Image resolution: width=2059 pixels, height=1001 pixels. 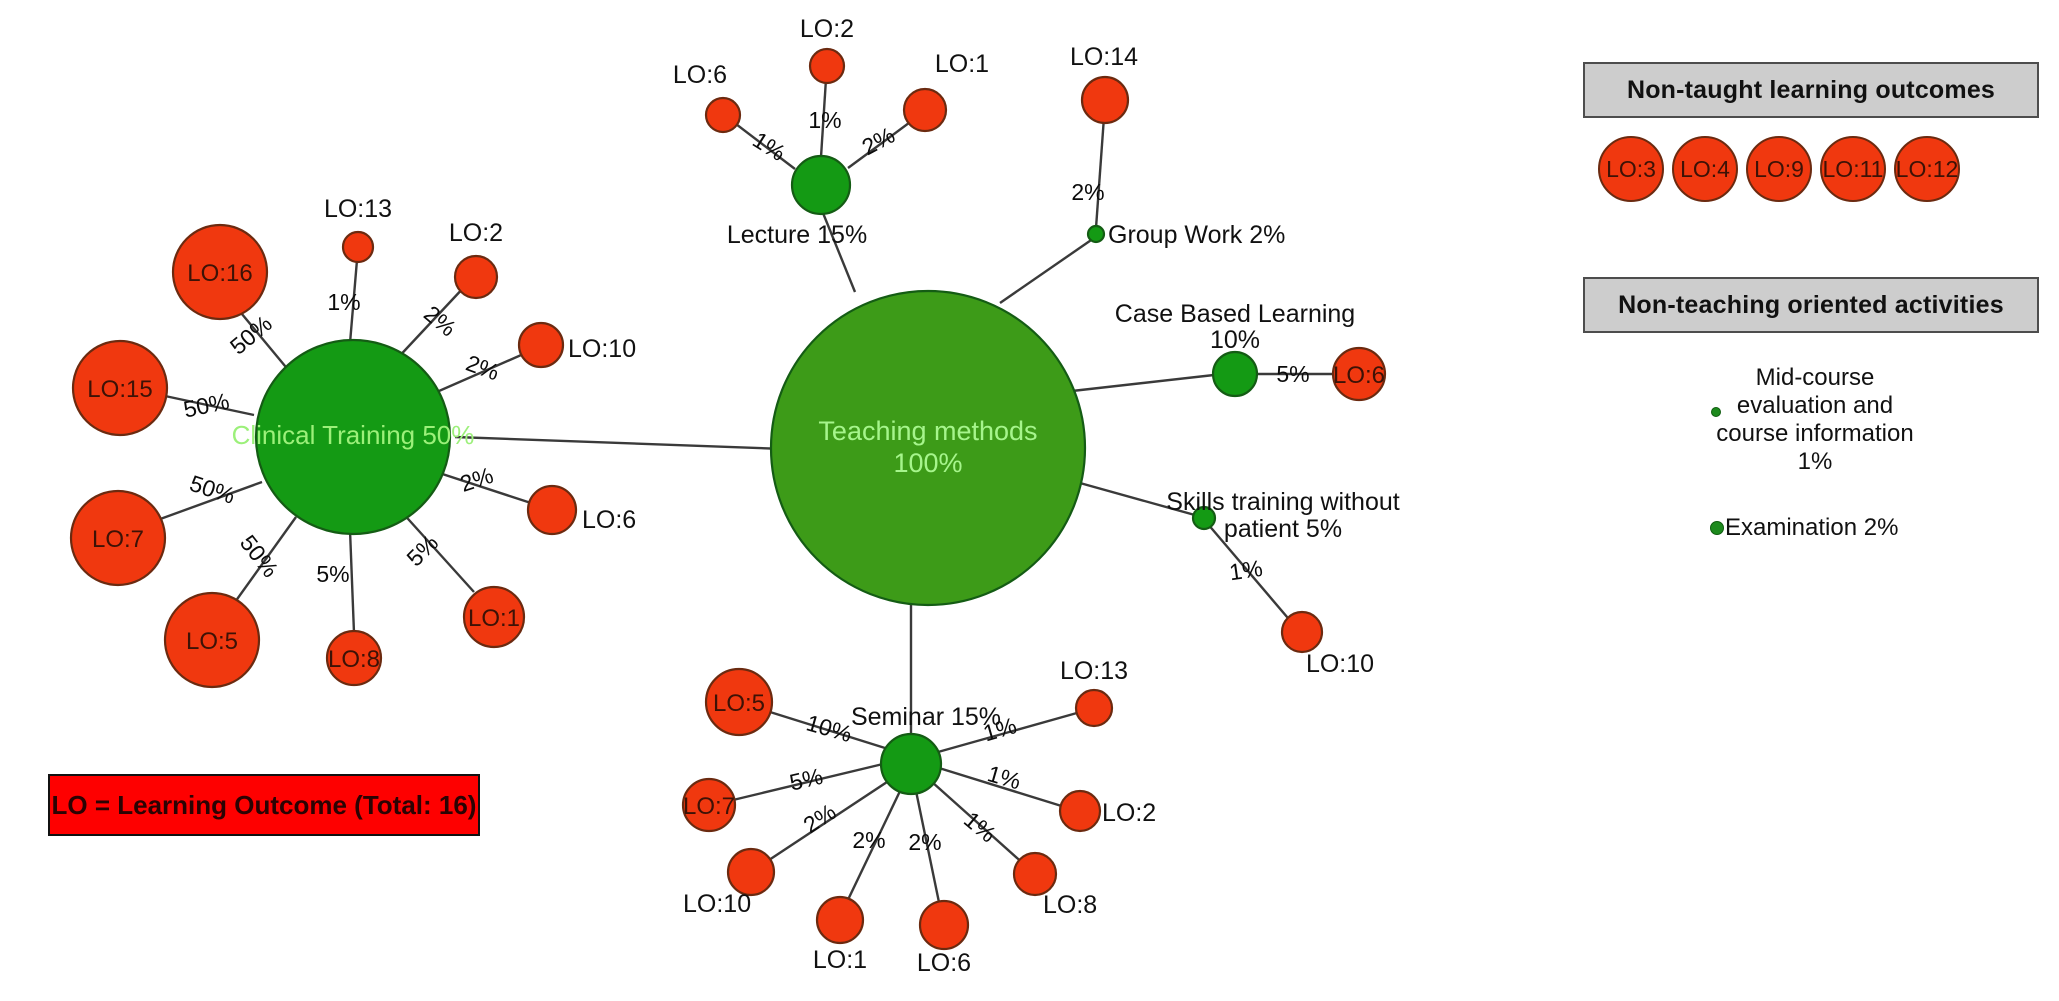 What do you see at coordinates (1302, 632) in the screenshot?
I see `node-st-lo10` at bounding box center [1302, 632].